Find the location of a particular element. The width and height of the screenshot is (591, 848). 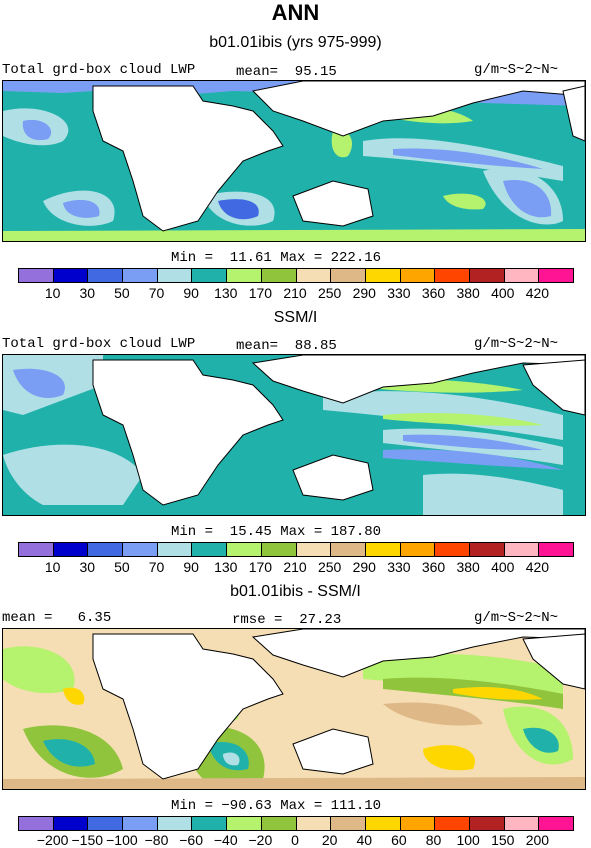

colorbar-tick-label: 40 is located at coordinates (364, 840).